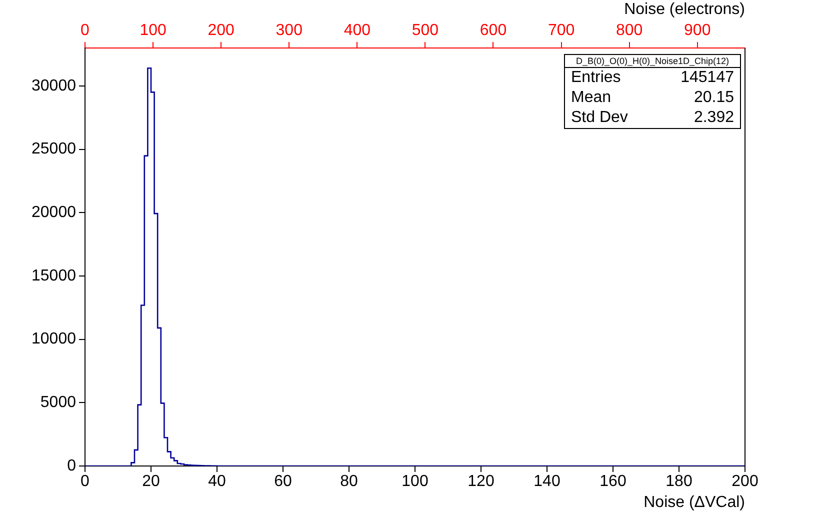 This screenshot has height=512, width=815. I want to click on x-tick-label: 140, so click(547, 481).